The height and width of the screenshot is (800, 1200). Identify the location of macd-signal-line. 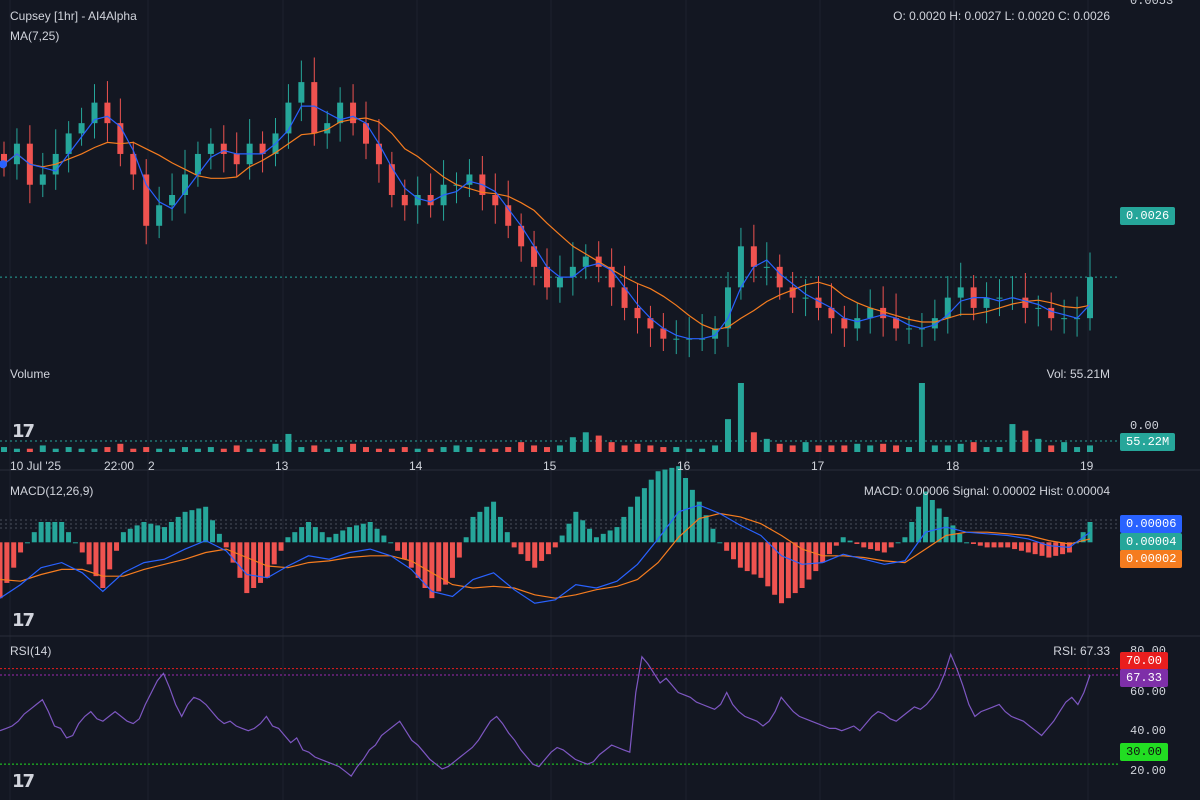
(545, 555).